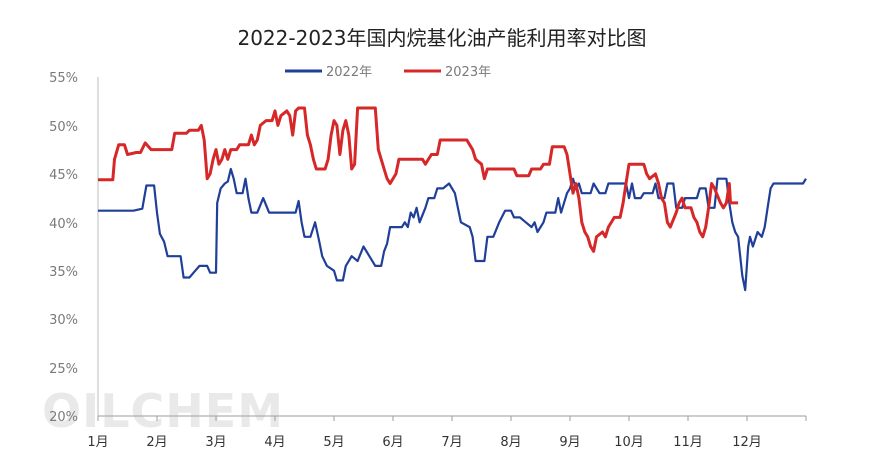 Image resolution: width=884 pixels, height=472 pixels. What do you see at coordinates (274, 442) in the screenshot?
I see `x-tick-label: 4月` at bounding box center [274, 442].